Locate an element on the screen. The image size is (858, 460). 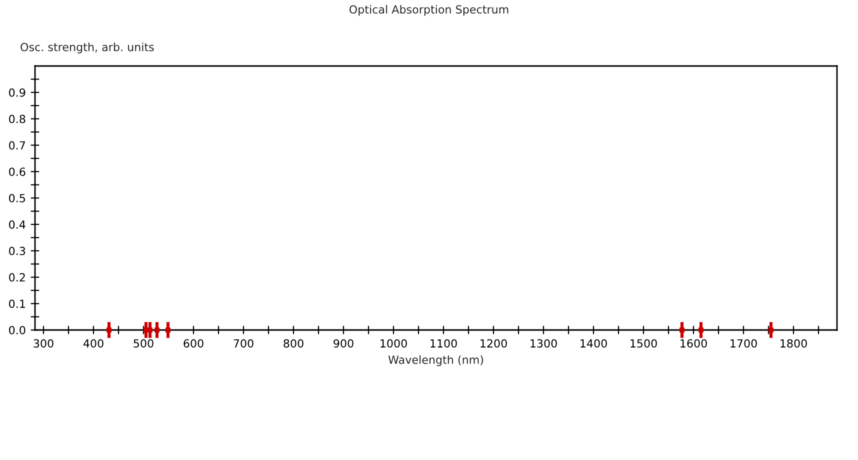
x-tick-label: 1500 is located at coordinates (643, 343).